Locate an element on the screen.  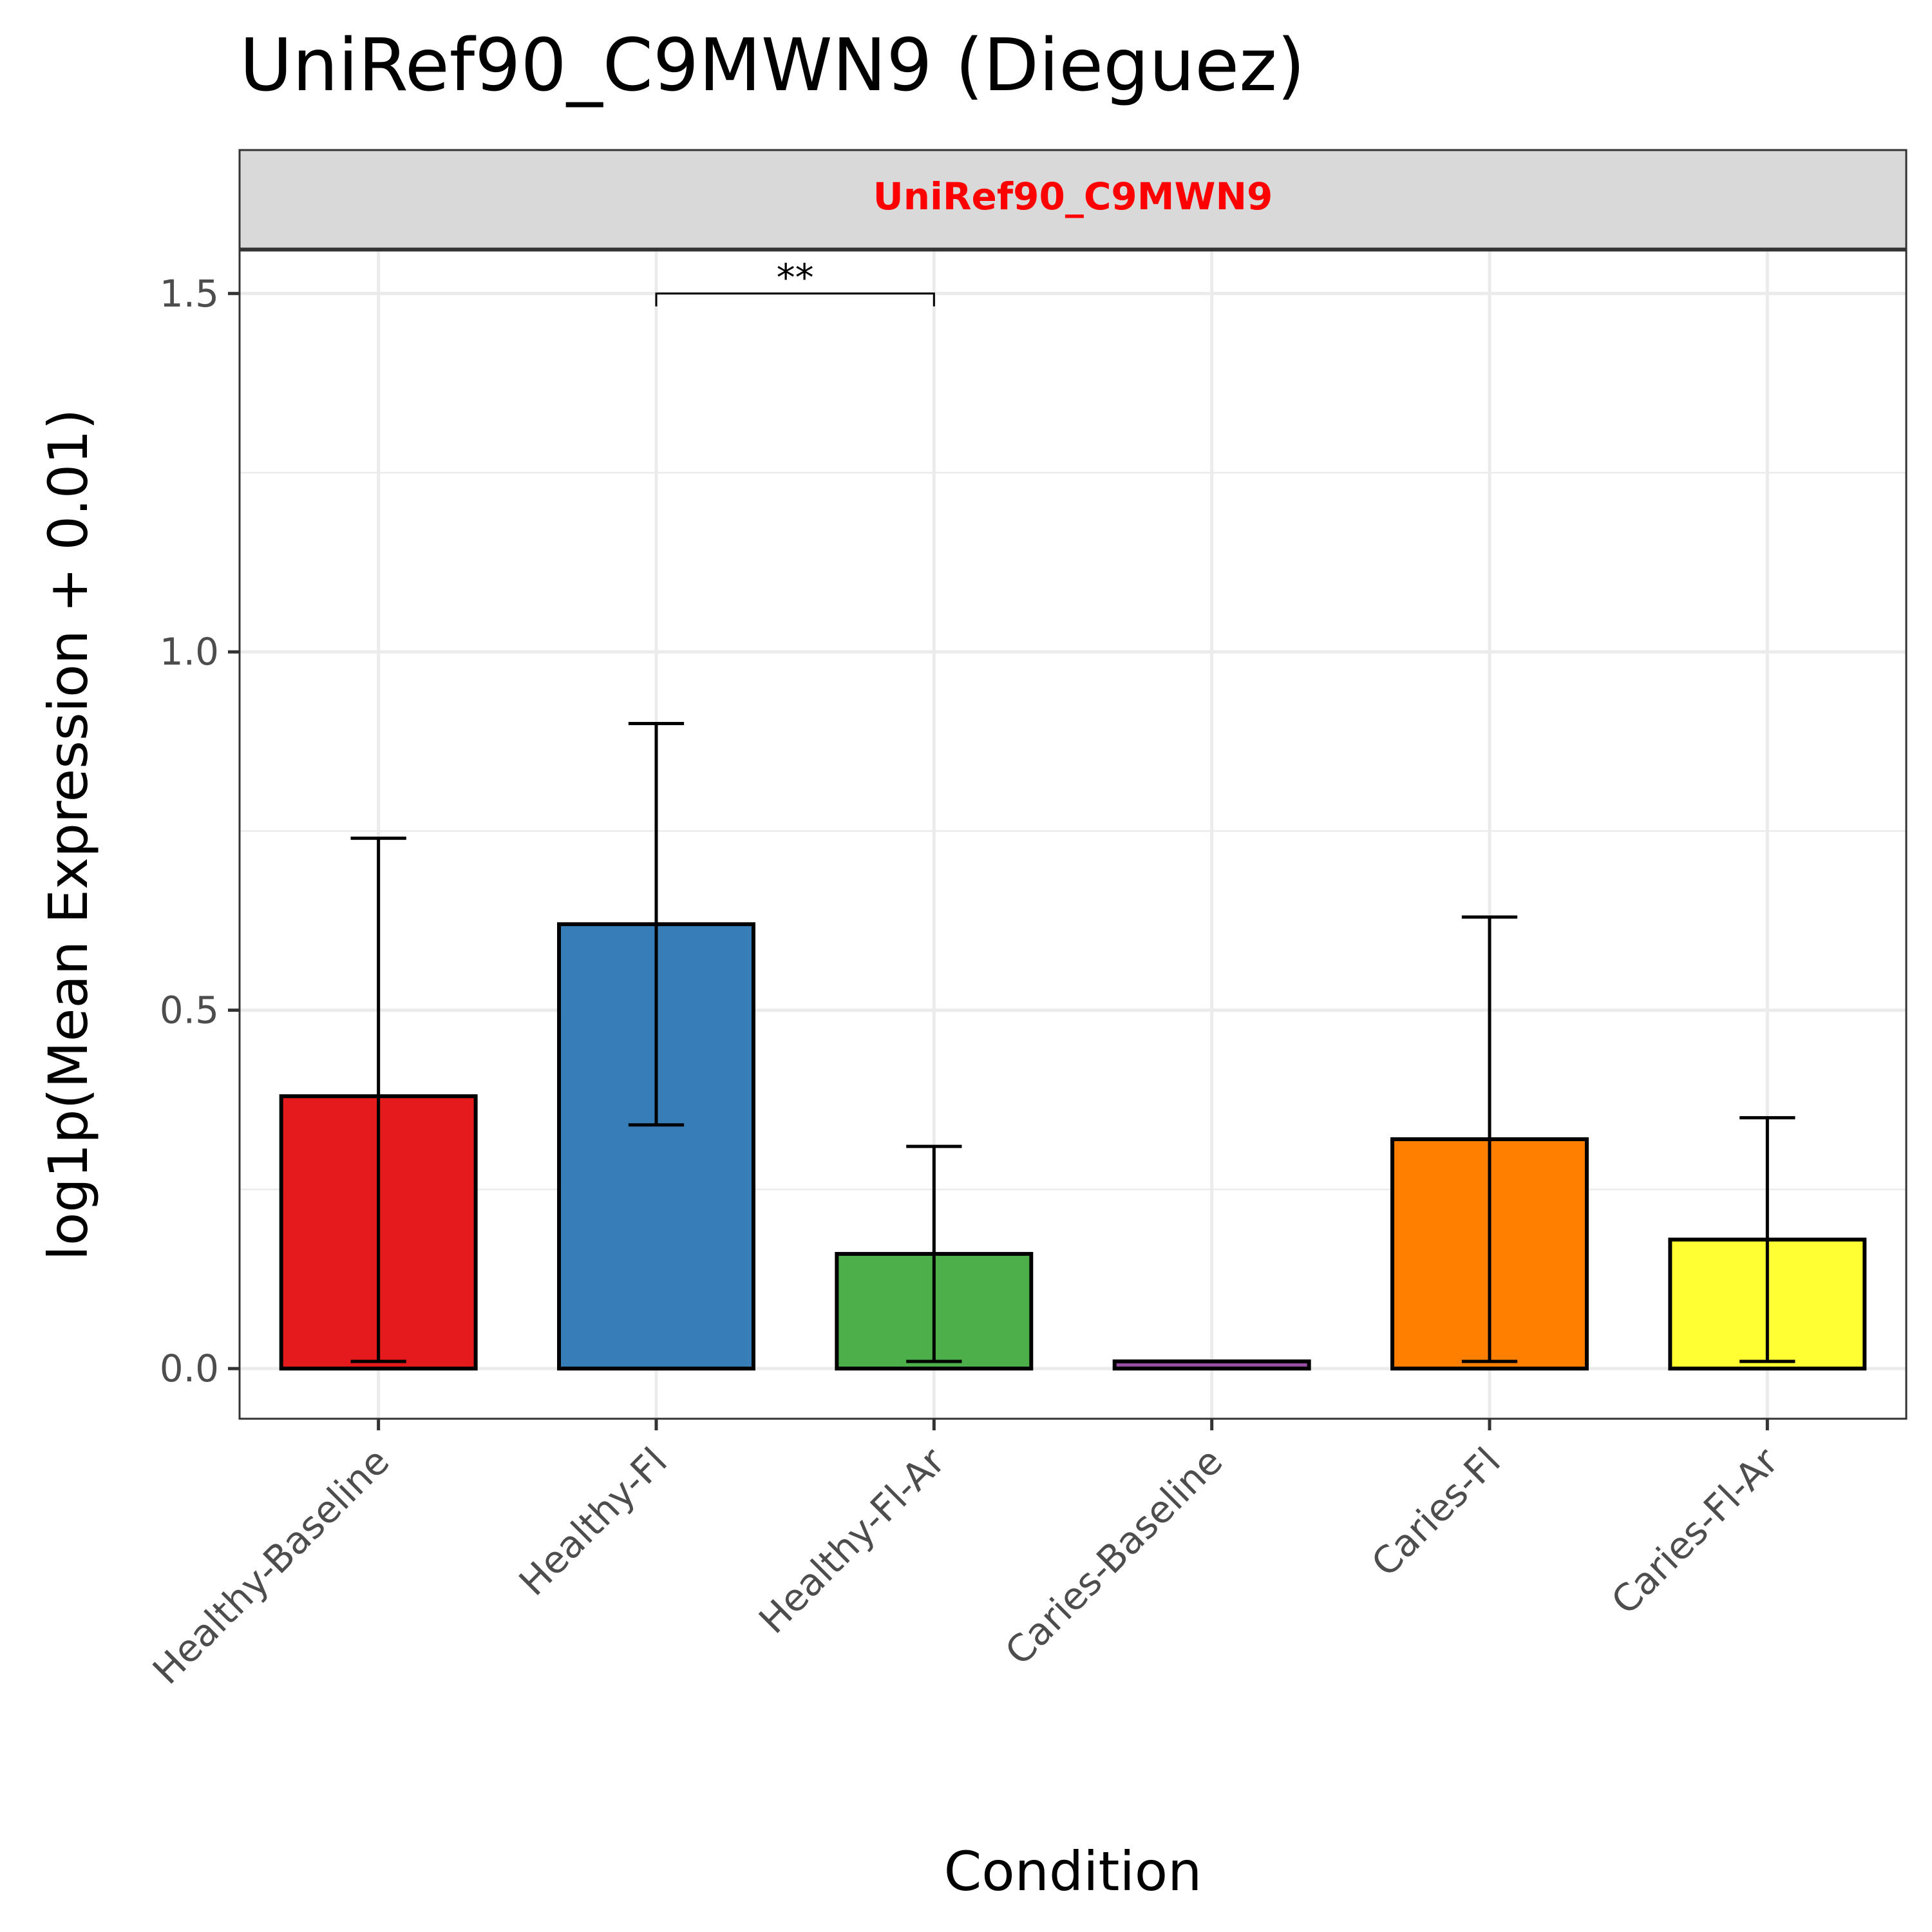
x-tick-label: Healthy-Fl is located at coordinates (593, 1521).